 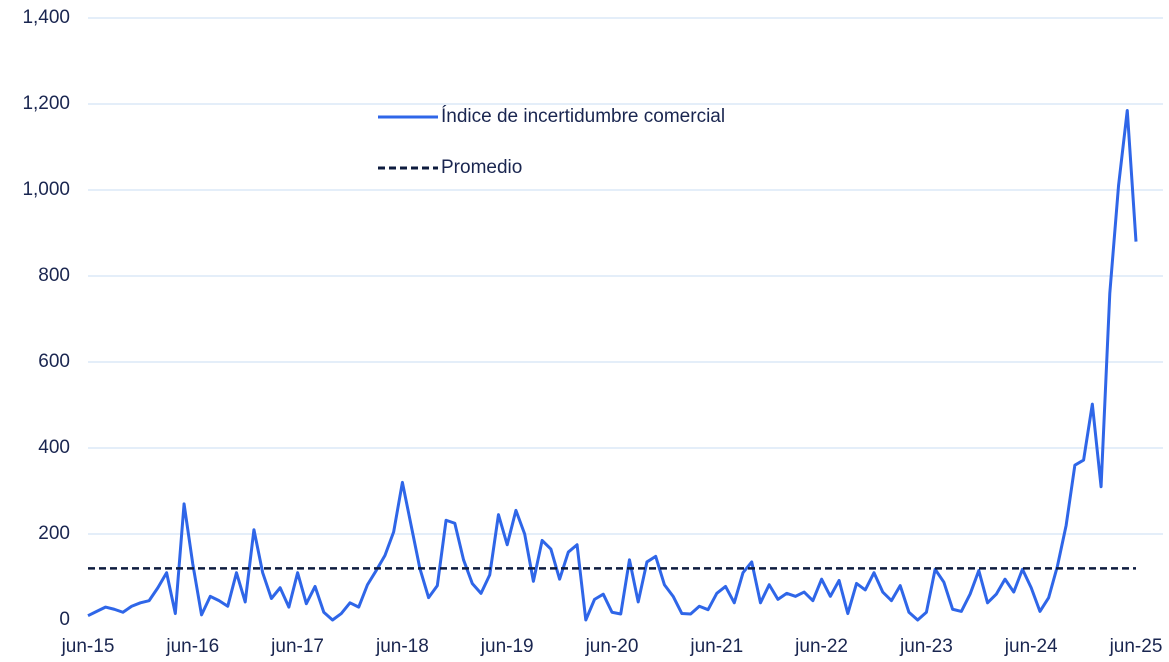 What do you see at coordinates (64, 619) in the screenshot?
I see `y-tick-label: 0` at bounding box center [64, 619].